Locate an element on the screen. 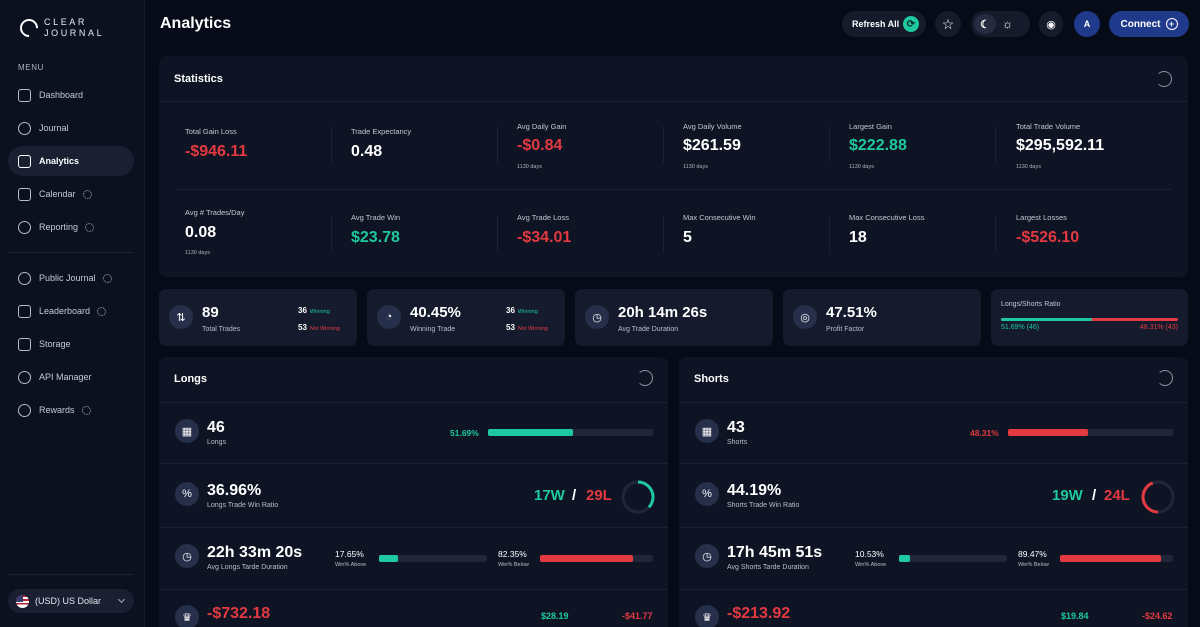  stat-label: Total Trade Volume is located at coordinates (1048, 126).